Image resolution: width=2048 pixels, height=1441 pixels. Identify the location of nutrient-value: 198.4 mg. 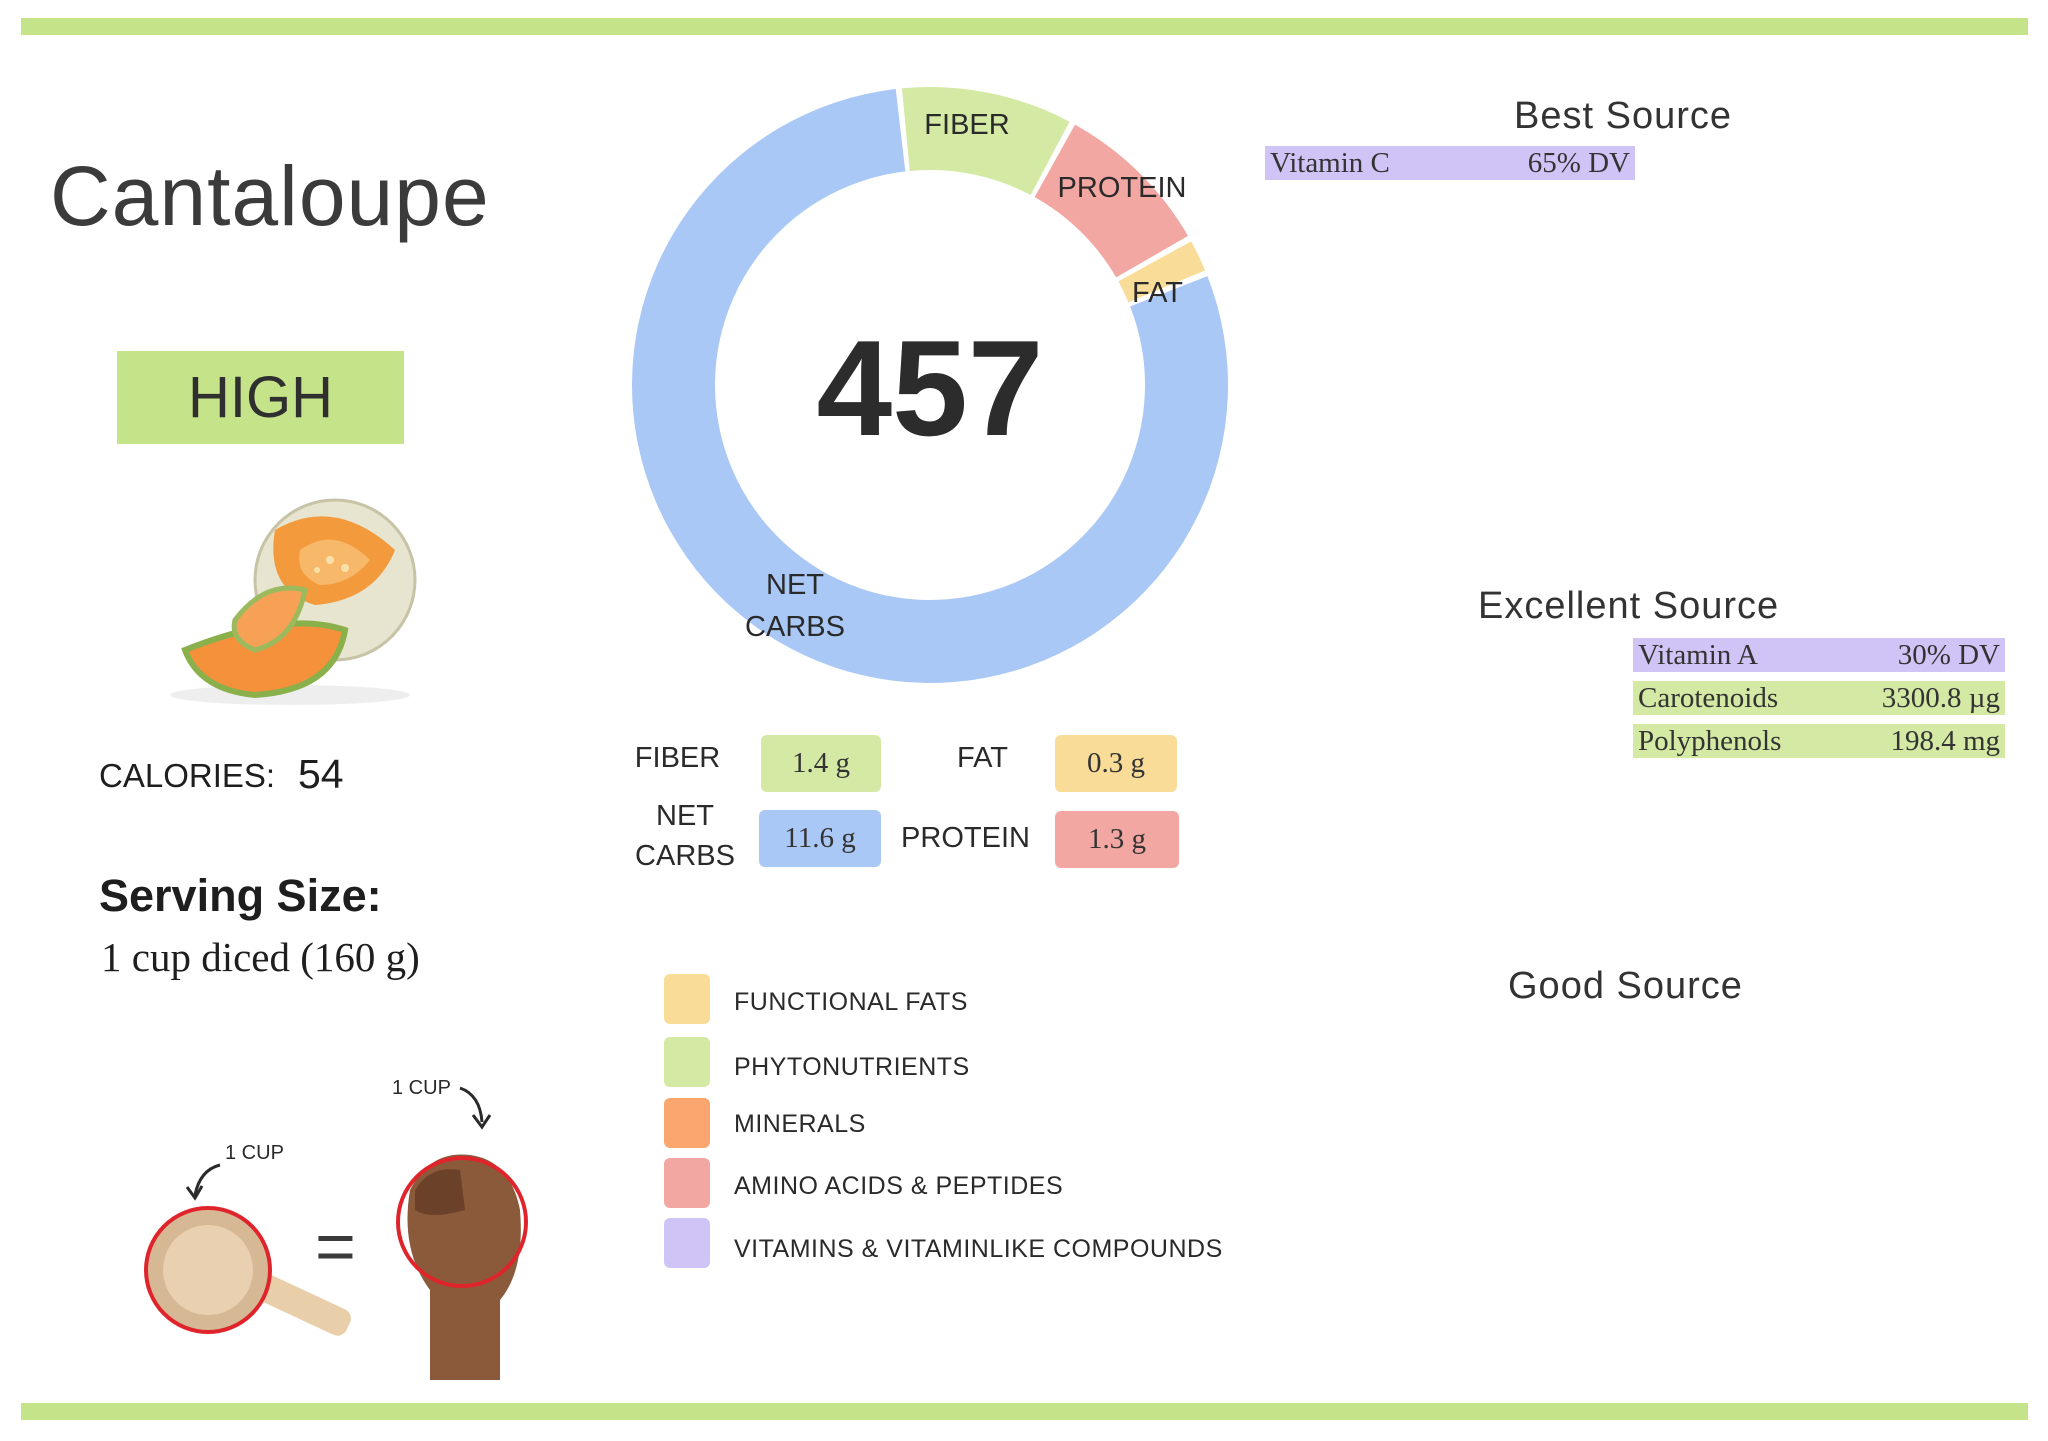
(1945, 740).